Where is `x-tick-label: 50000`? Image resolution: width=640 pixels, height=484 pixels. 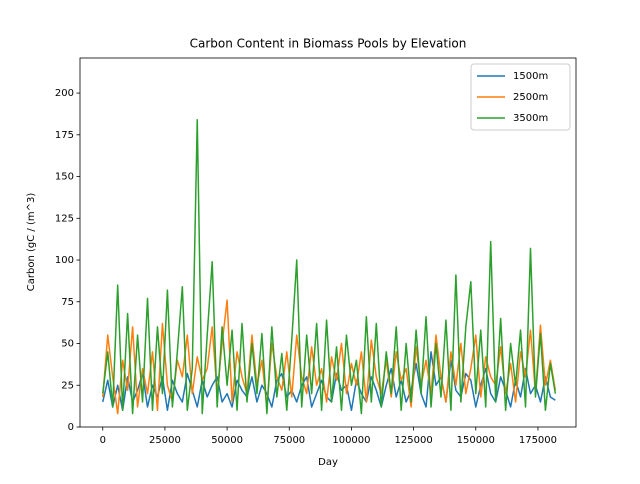
x-tick-label: 50000 is located at coordinates (227, 440).